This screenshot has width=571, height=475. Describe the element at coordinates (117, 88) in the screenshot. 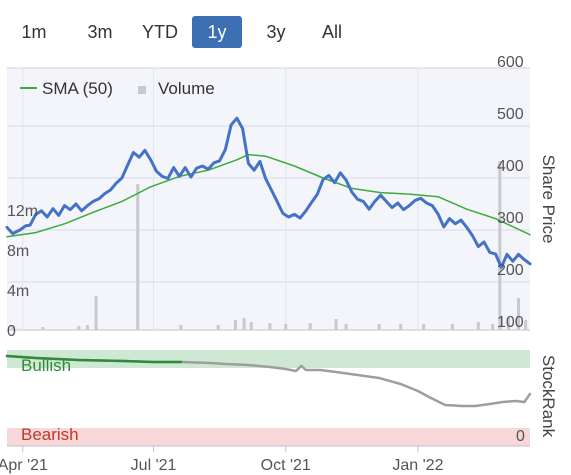

I see `legend: SMA (50) Volume` at that location.